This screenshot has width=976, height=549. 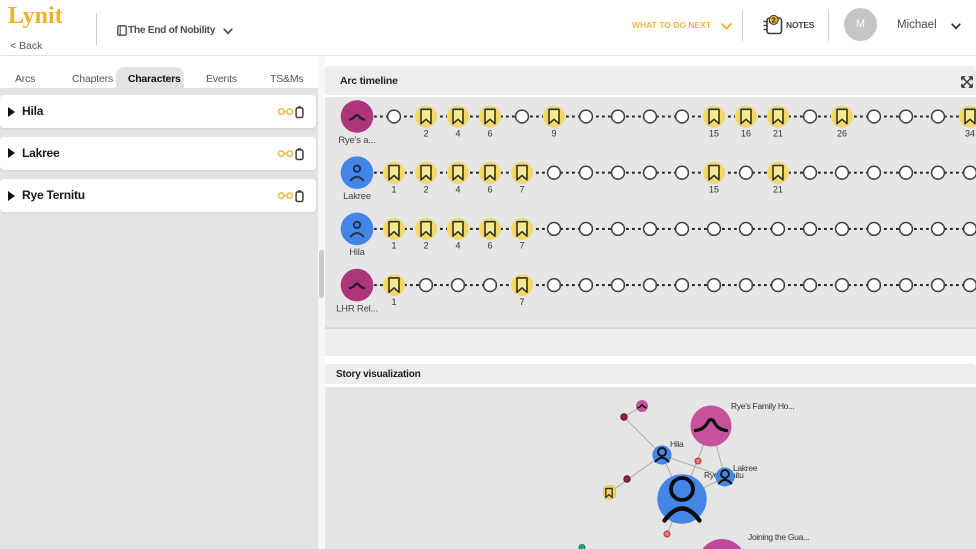 What do you see at coordinates (970, 133) in the screenshot?
I see `svg-text: 34` at bounding box center [970, 133].